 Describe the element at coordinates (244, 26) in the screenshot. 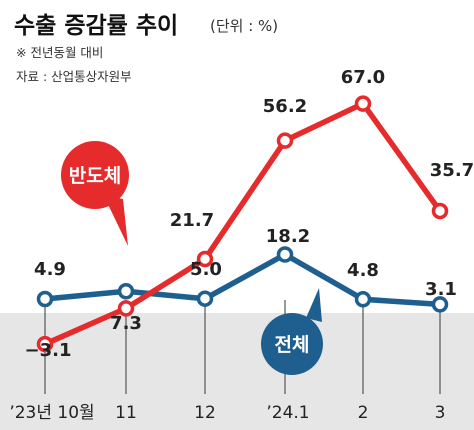

I see `unit-label: (단위 : %)` at that location.